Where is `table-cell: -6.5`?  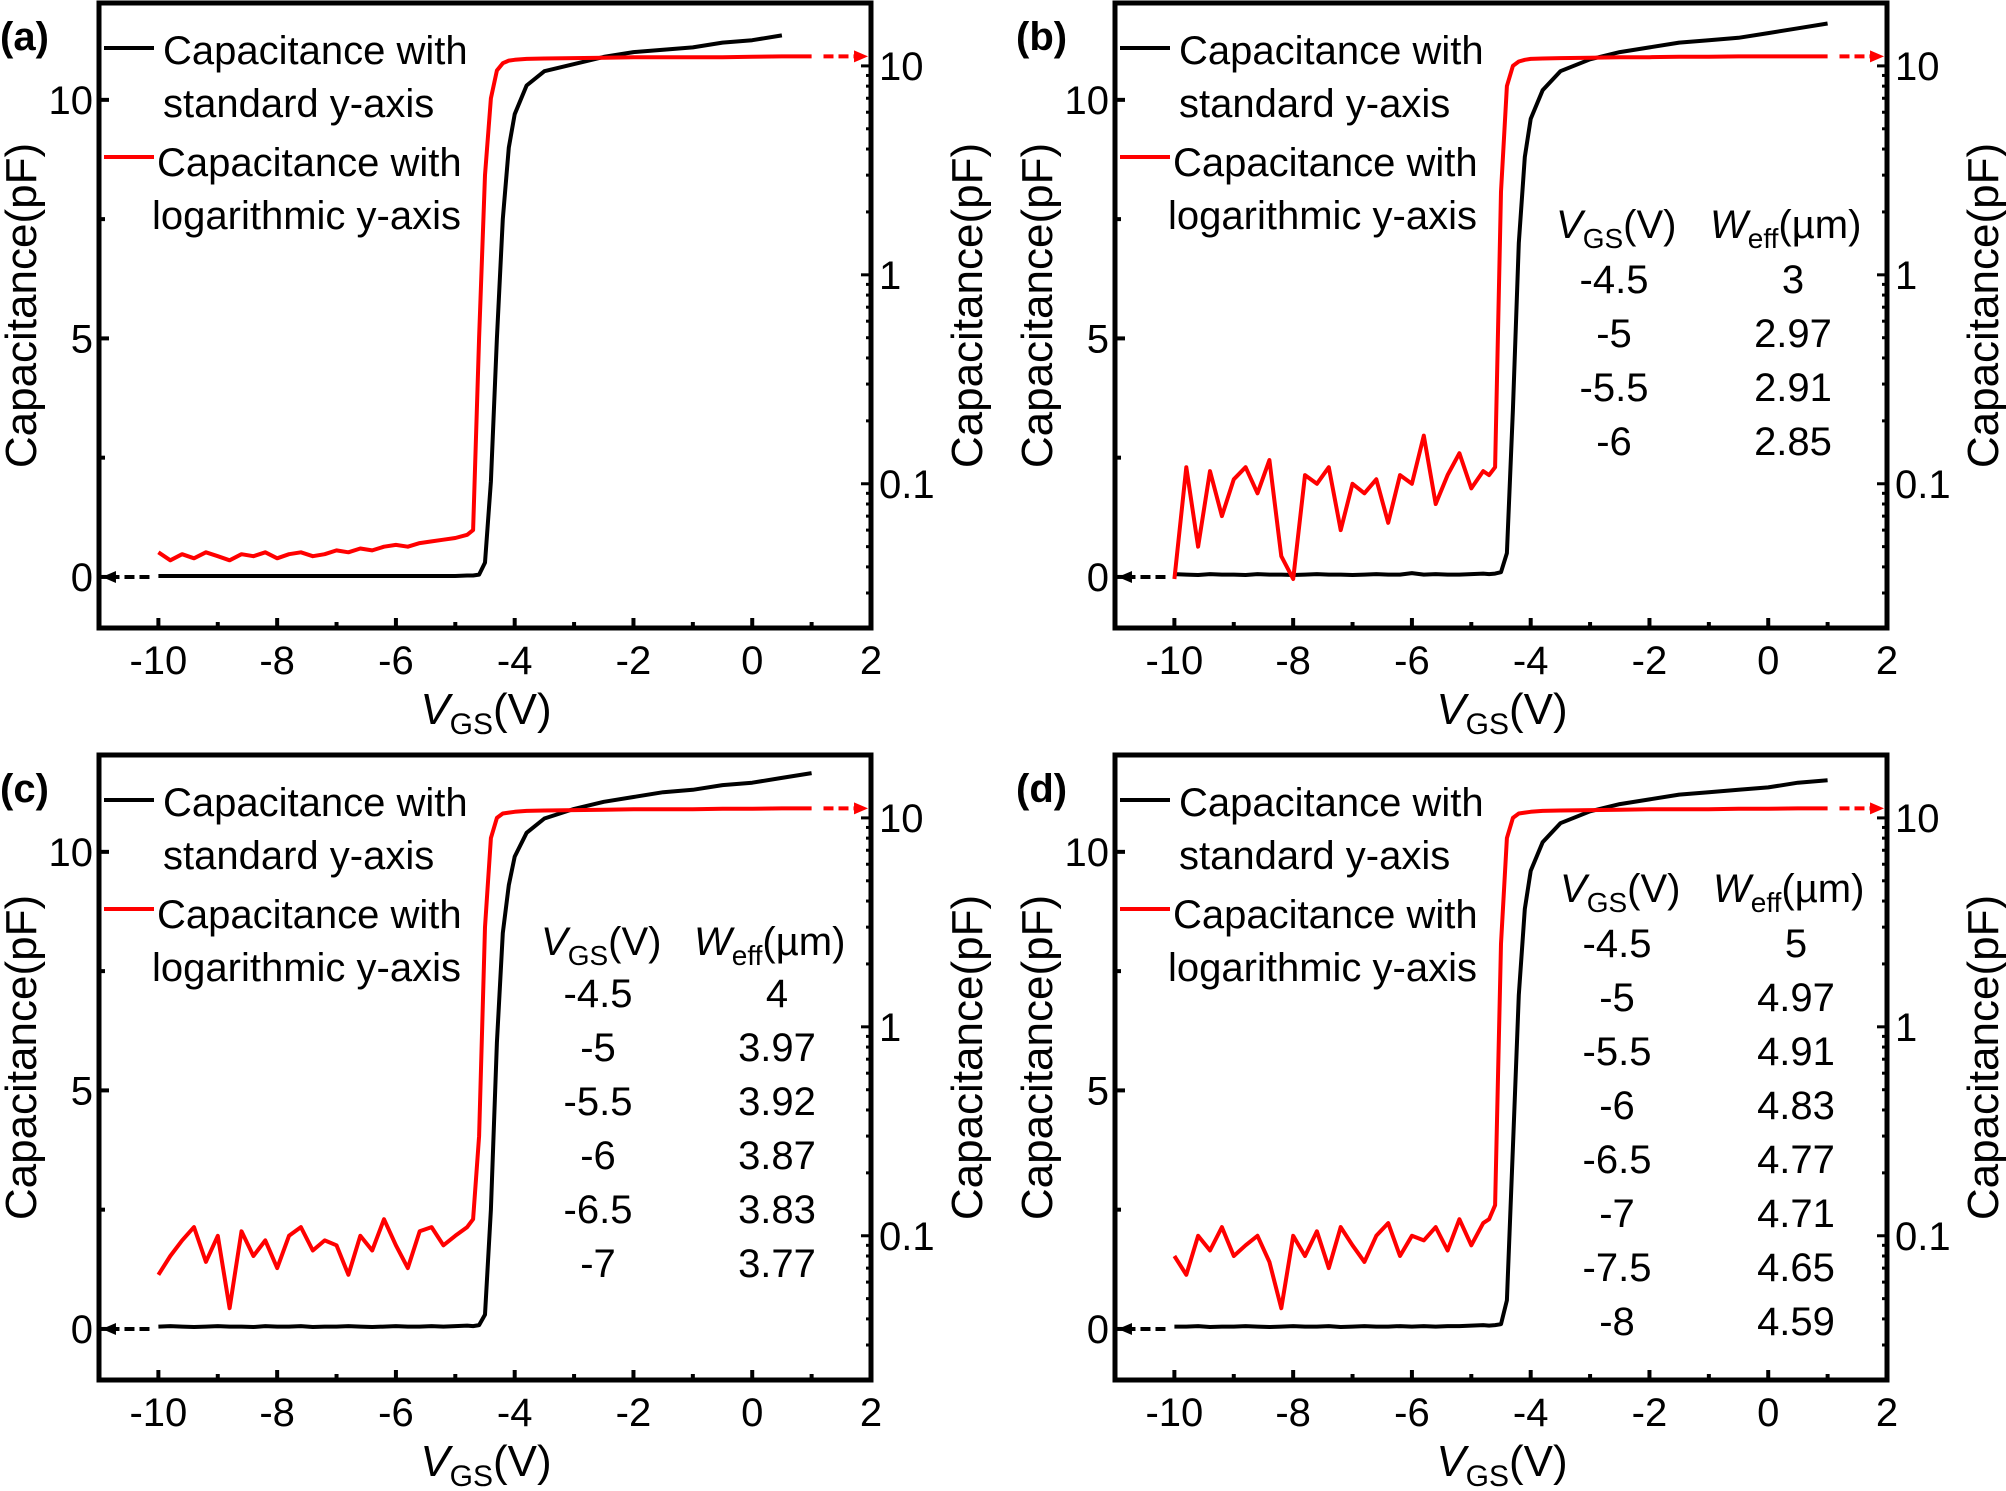
table-cell: -6.5 is located at coordinates (598, 1210).